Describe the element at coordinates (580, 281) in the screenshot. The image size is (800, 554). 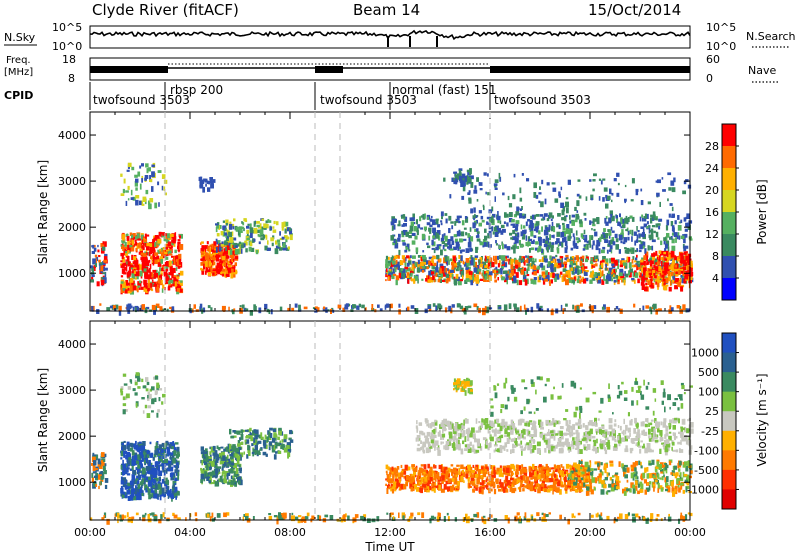
I see `power-cell-1933` at that location.